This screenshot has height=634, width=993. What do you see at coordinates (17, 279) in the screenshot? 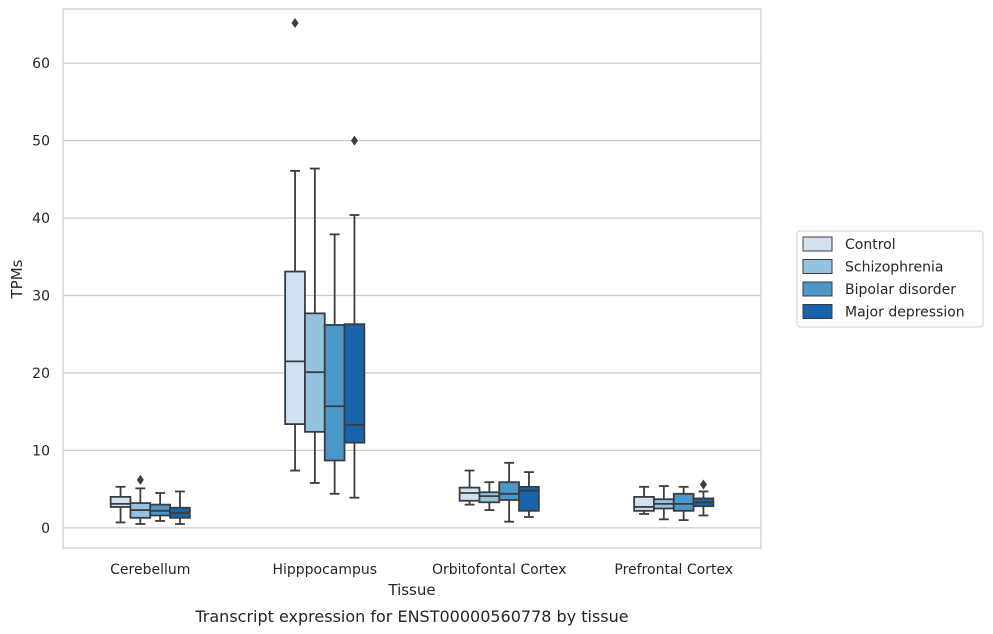
I see `y-axis-label: TPMs` at bounding box center [17, 279].